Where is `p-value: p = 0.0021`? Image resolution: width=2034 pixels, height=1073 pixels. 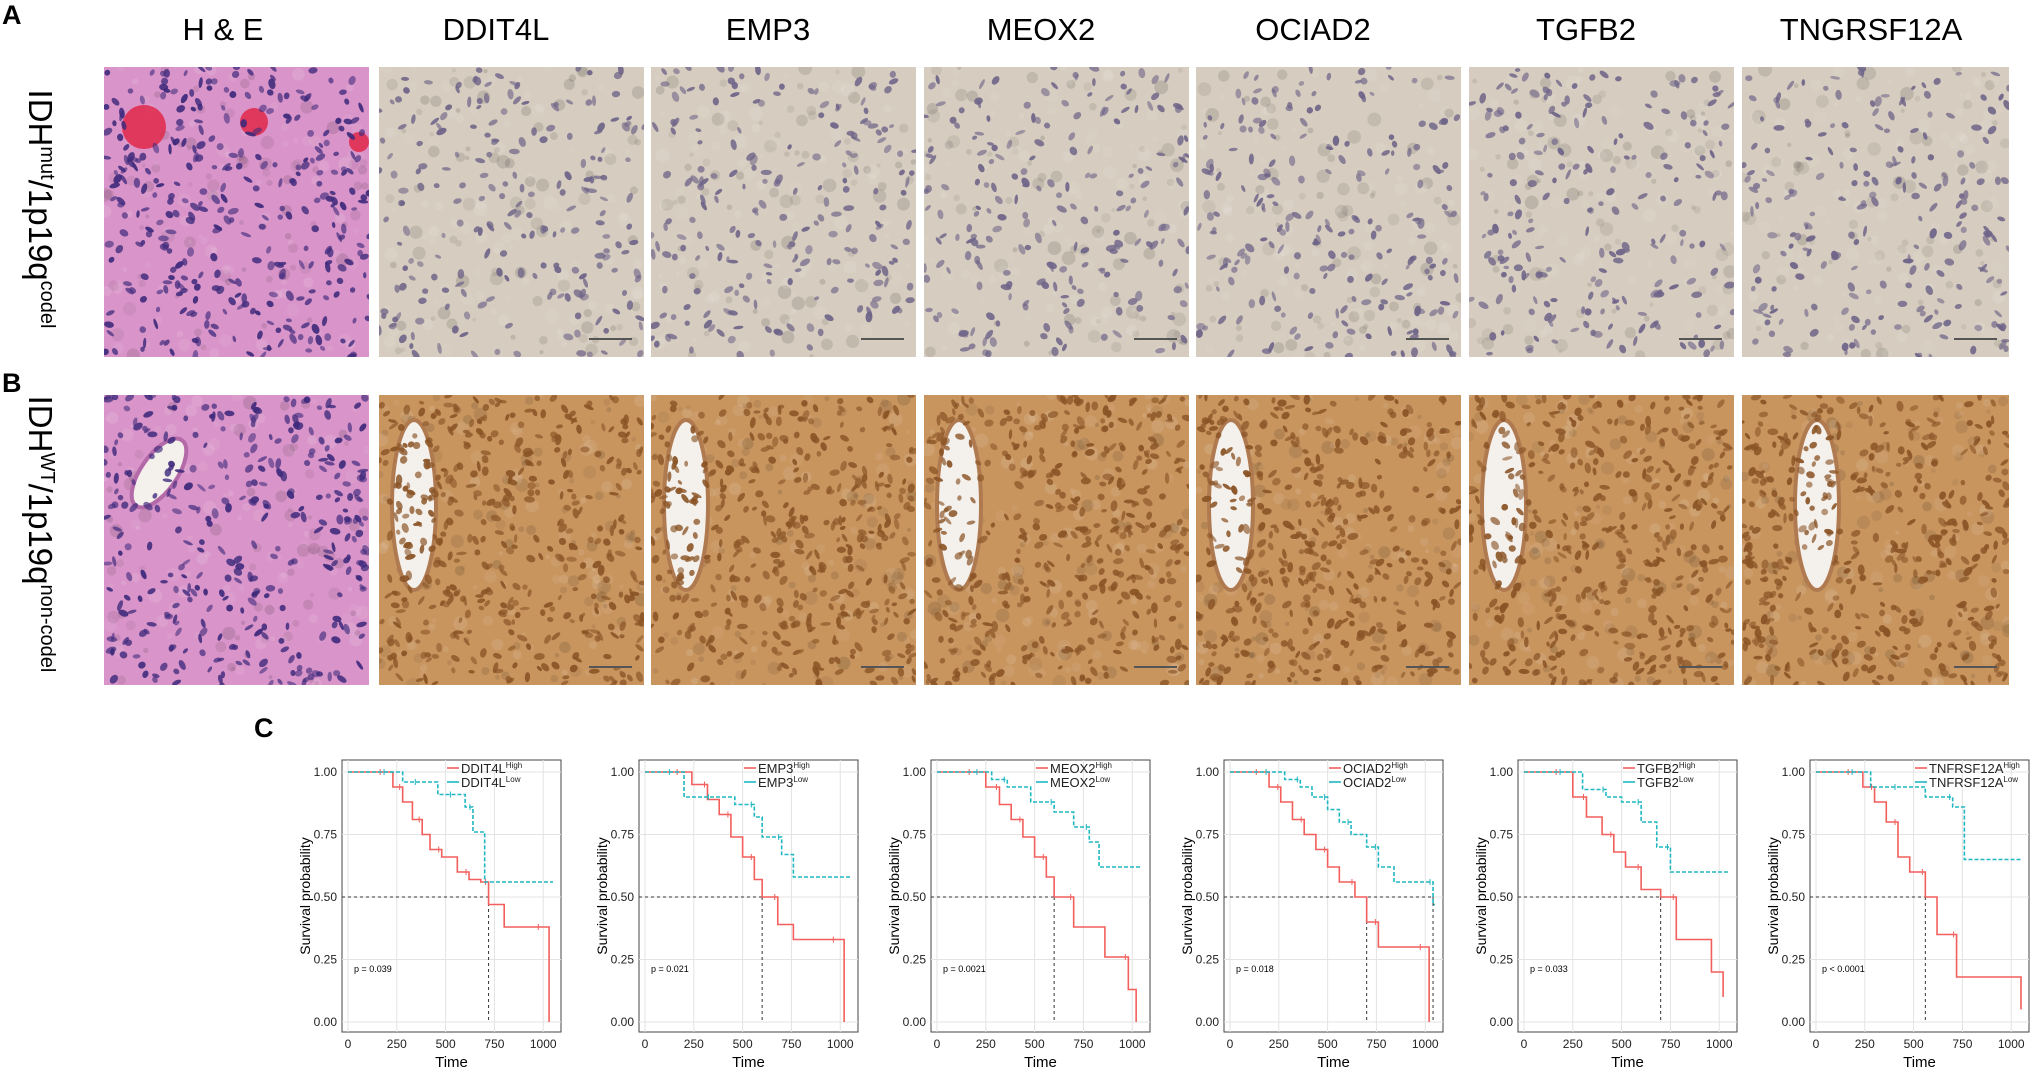
p-value: p = 0.0021 is located at coordinates (964, 969).